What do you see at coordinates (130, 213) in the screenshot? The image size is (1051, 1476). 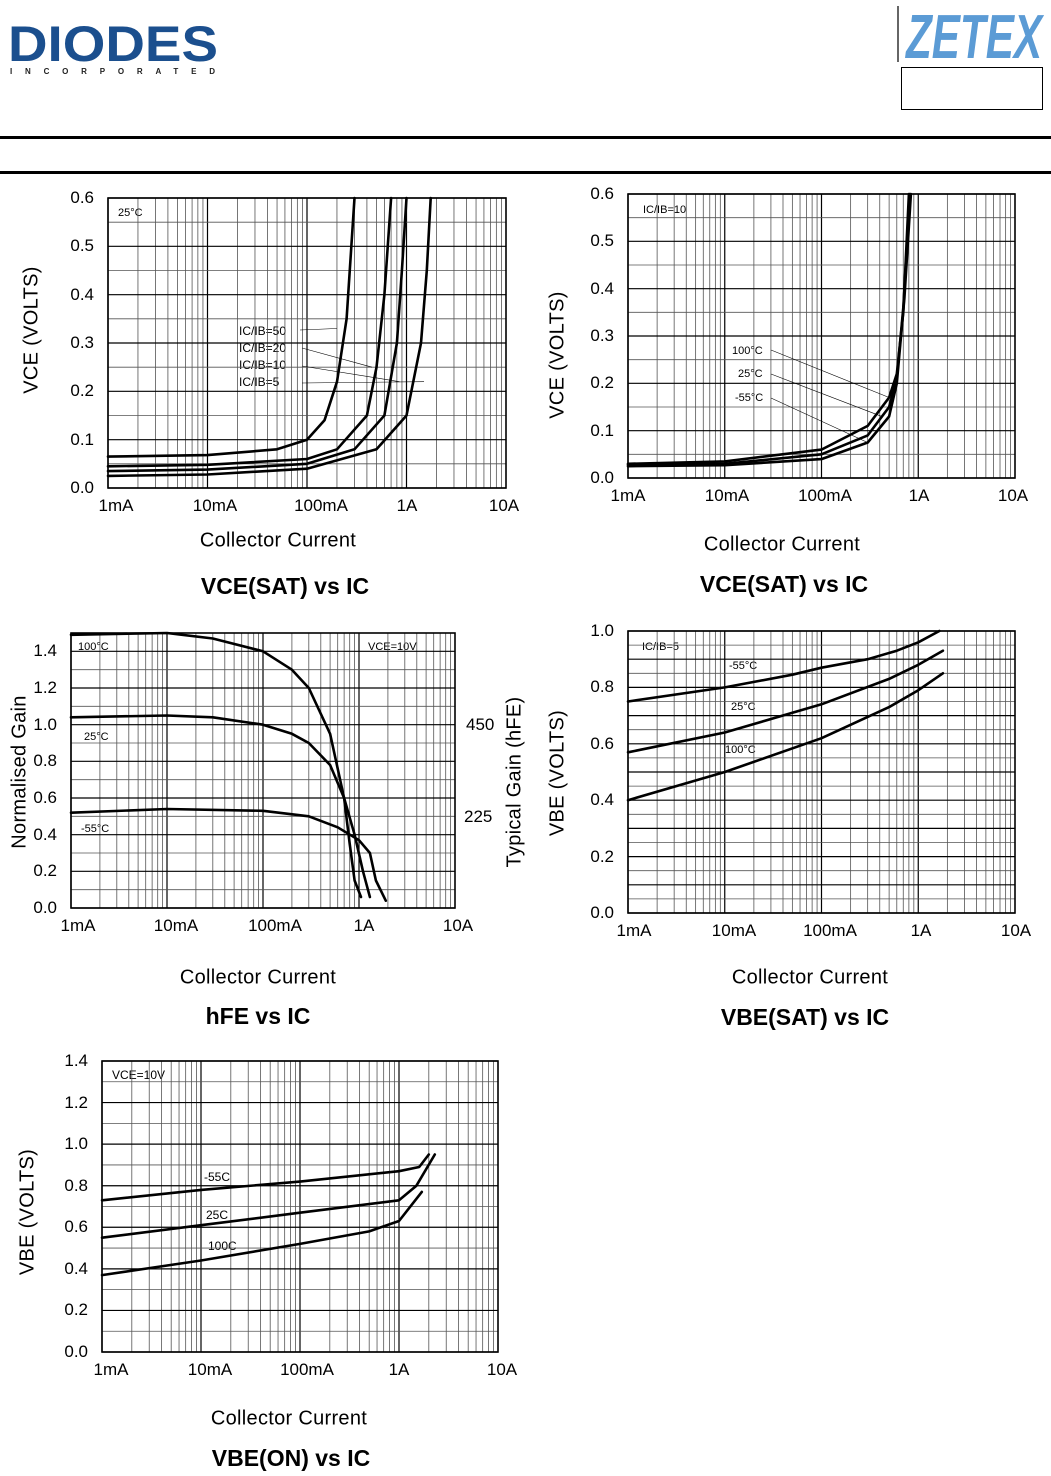 I see `annotation-temperature: 25°C` at bounding box center [130, 213].